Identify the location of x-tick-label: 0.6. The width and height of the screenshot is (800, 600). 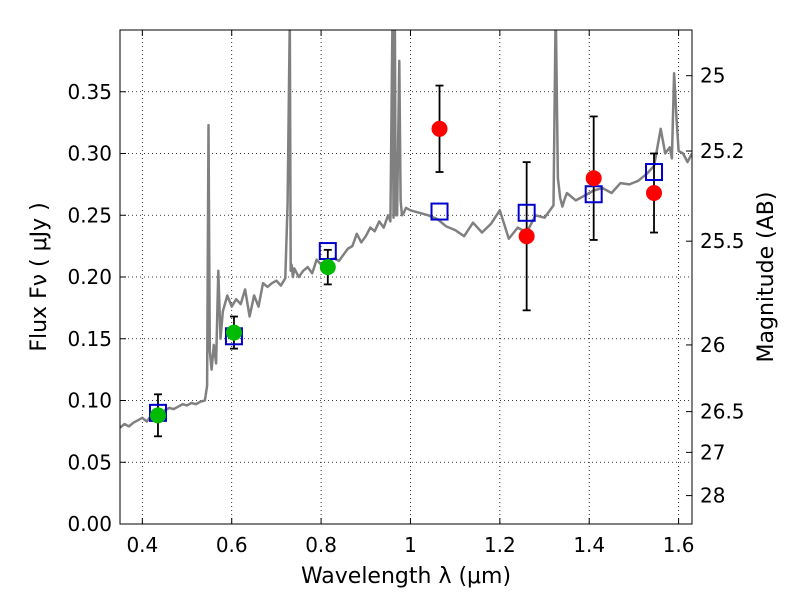
(232, 545).